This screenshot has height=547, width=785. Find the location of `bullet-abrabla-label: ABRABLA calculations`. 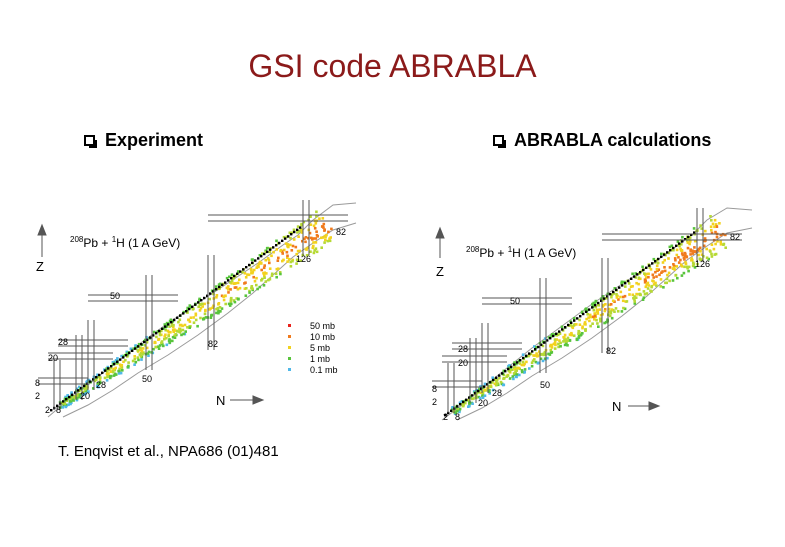

bullet-abrabla-label: ABRABLA calculations is located at coordinates (613, 140).